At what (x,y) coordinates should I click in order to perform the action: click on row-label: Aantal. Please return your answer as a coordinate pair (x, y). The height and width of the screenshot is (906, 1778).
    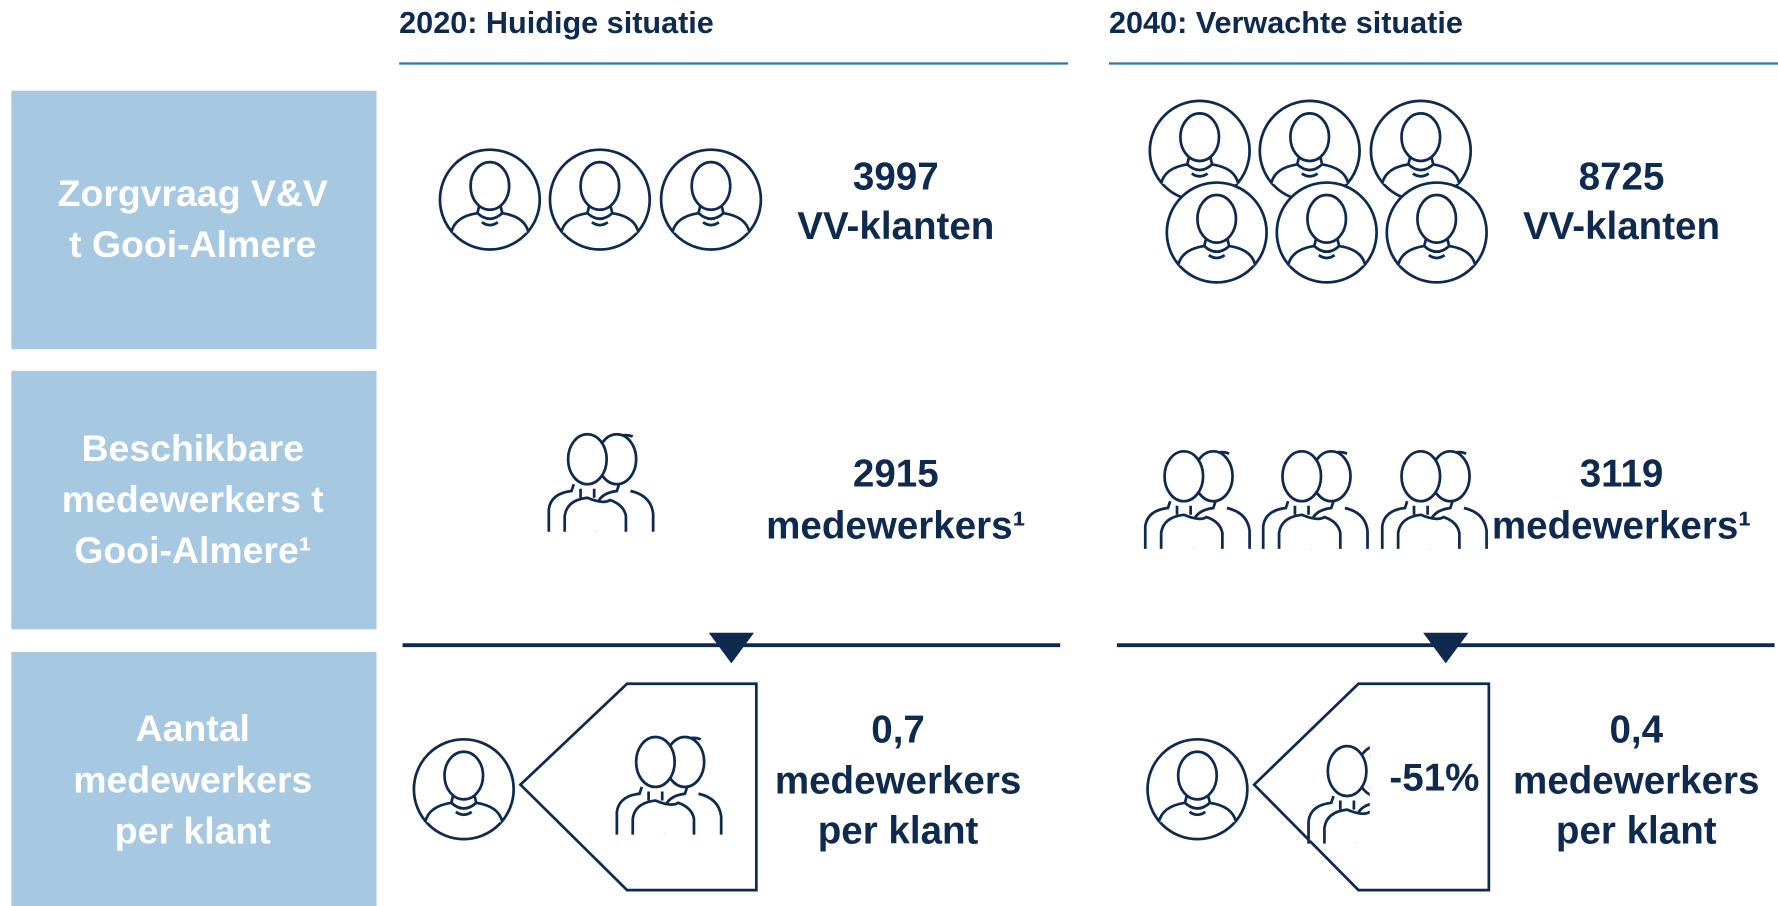
    Looking at the image, I should click on (193, 728).